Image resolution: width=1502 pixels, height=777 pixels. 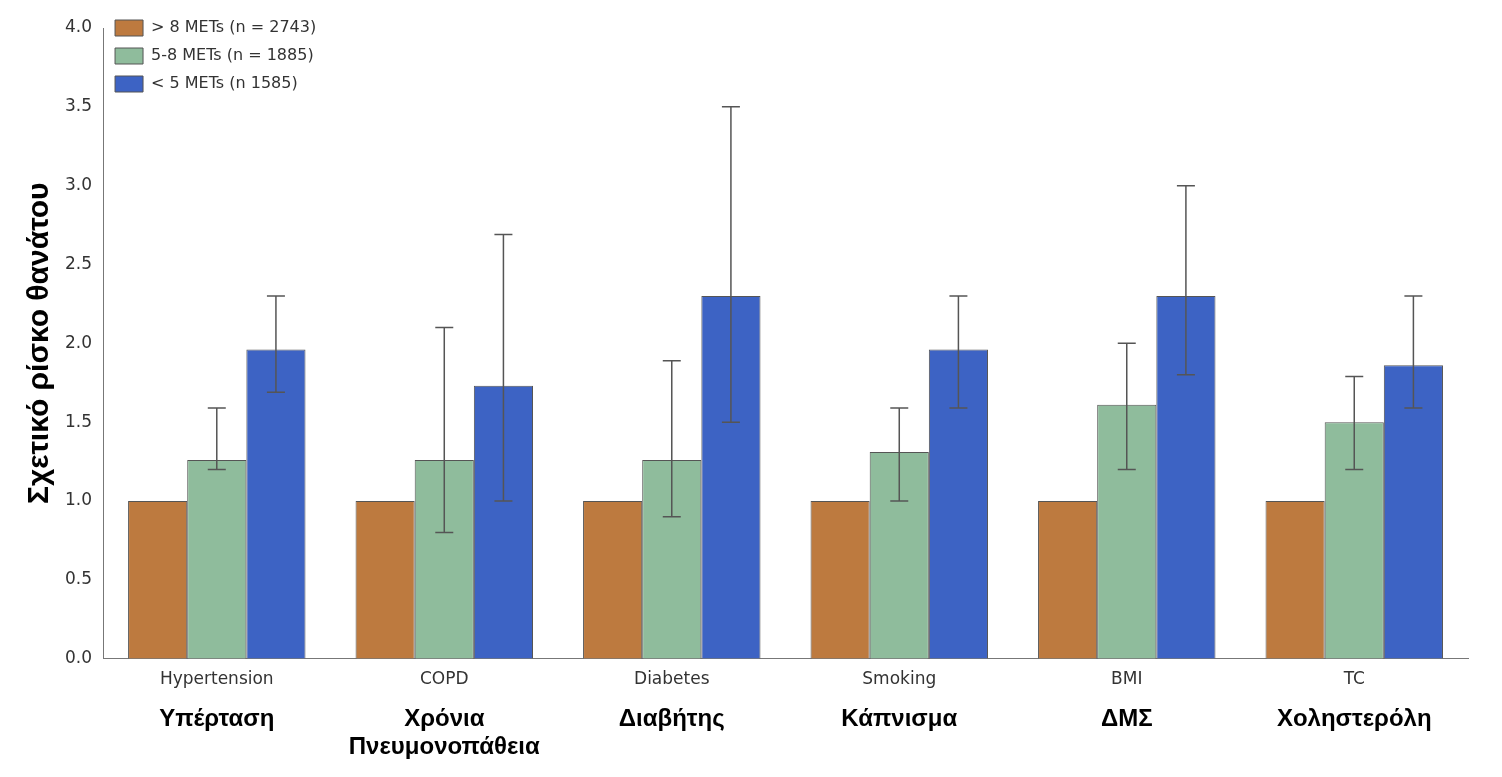 What do you see at coordinates (899, 717) in the screenshot?
I see `text: Κάπνισμα` at bounding box center [899, 717].